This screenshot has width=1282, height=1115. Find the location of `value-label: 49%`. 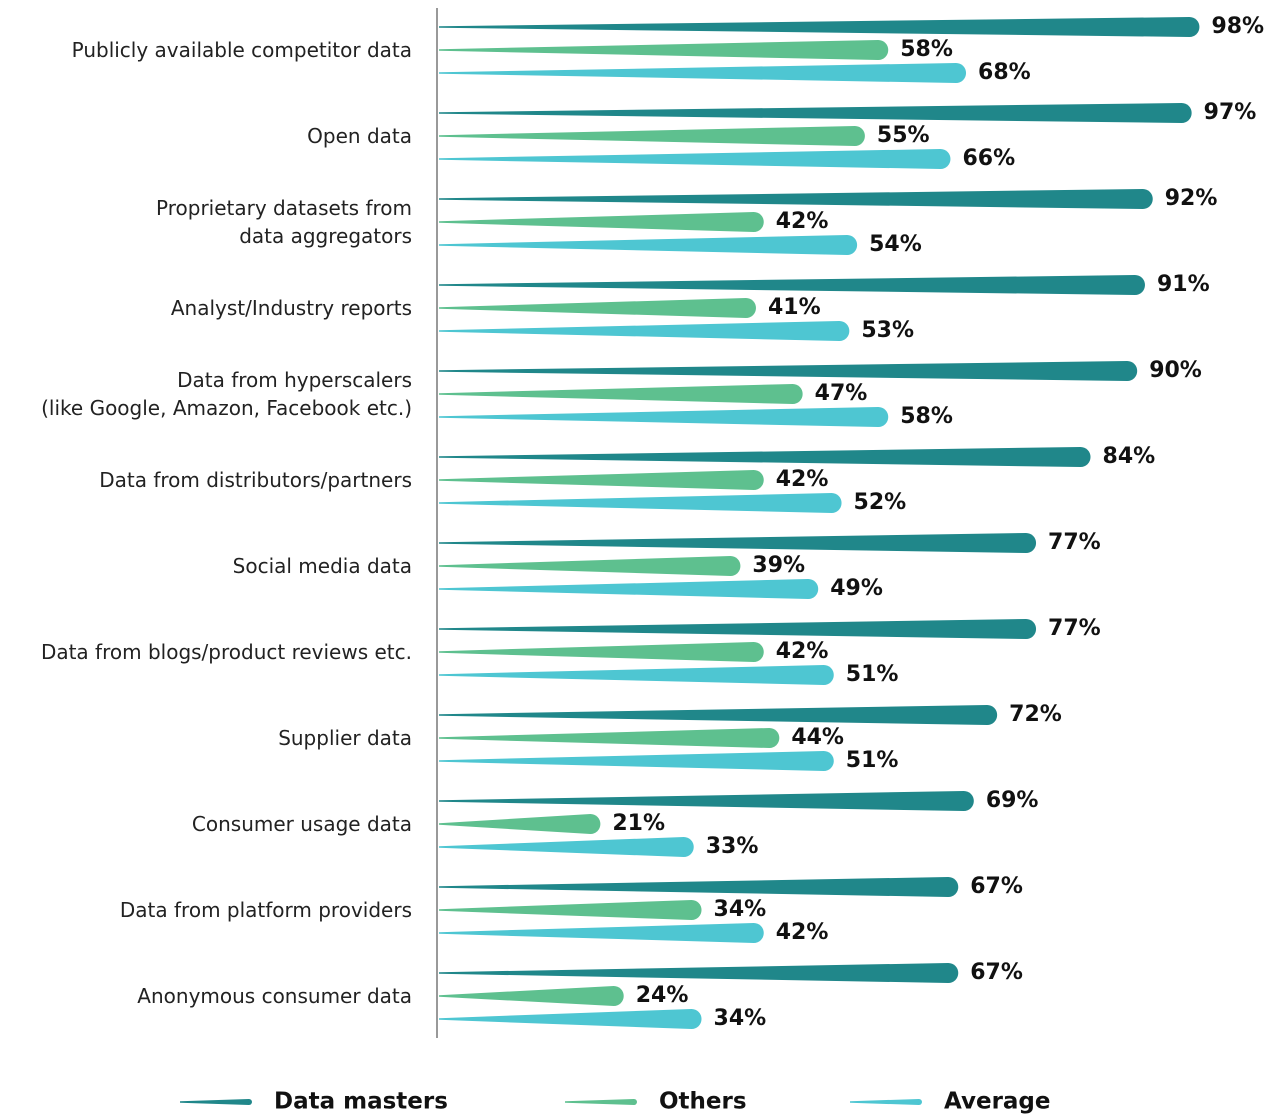

value-label: 49% is located at coordinates (856, 588).